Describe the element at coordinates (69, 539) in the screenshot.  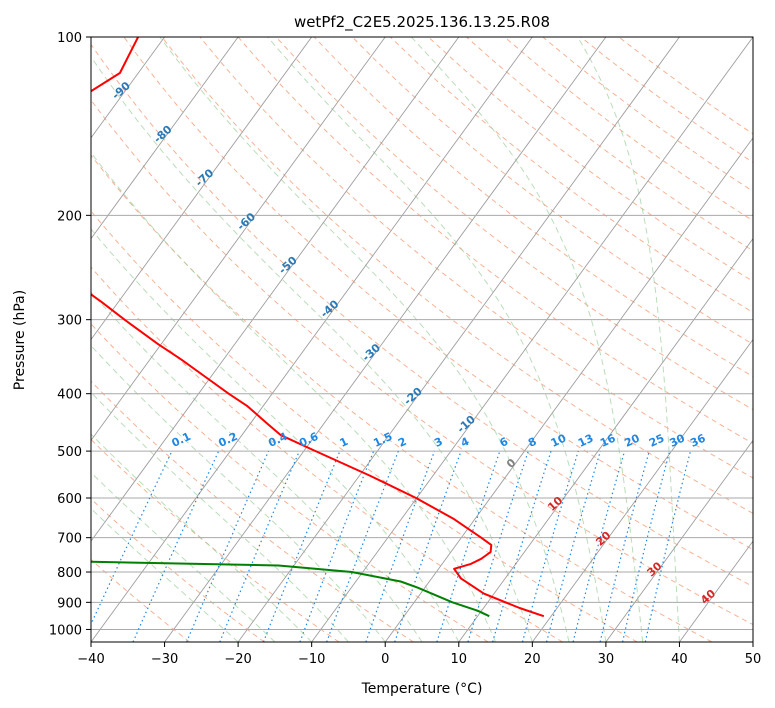
I see `y-tick-label: 700` at that location.